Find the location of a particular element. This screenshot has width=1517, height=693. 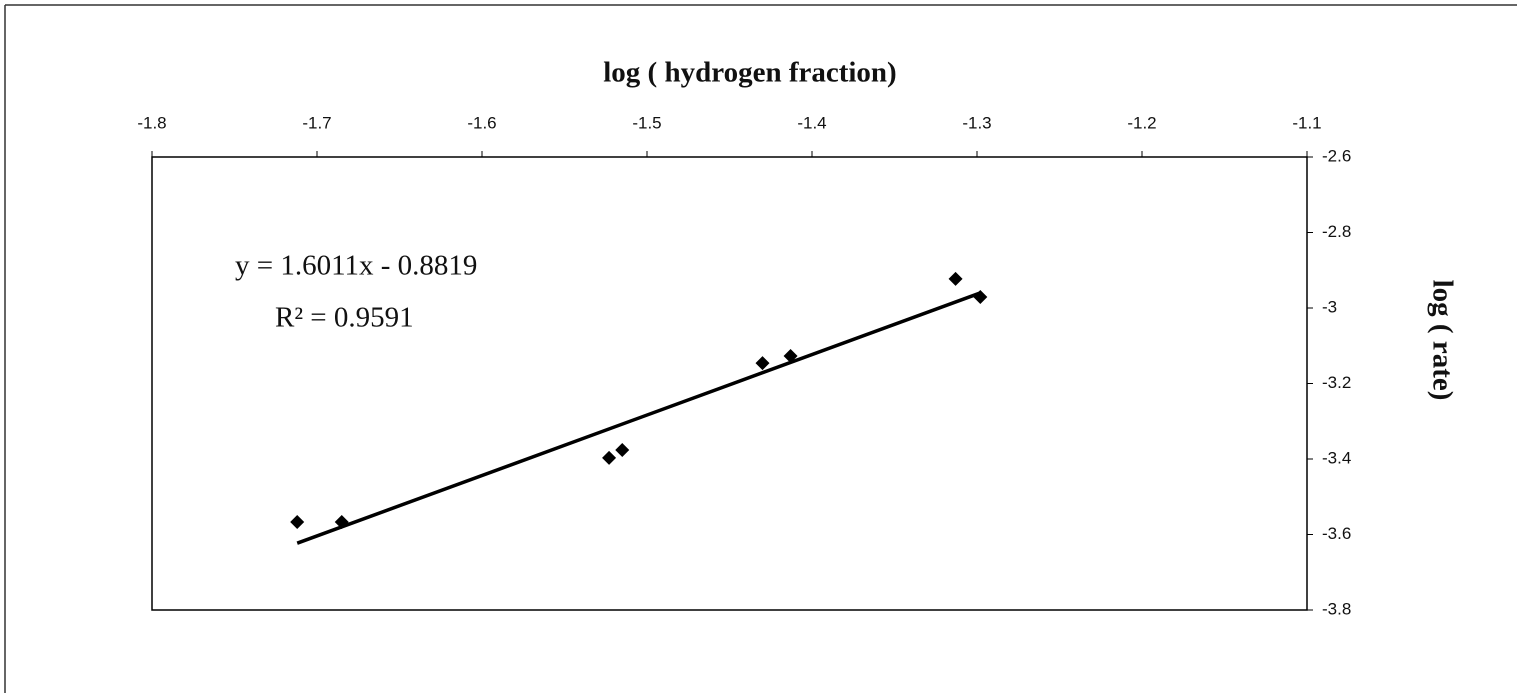

y-tick-label: -3.8 is located at coordinates (1336, 608).